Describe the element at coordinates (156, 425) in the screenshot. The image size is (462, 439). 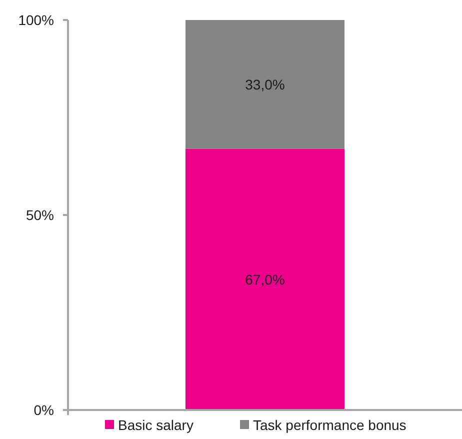
I see `legend-label: Basic salary` at that location.